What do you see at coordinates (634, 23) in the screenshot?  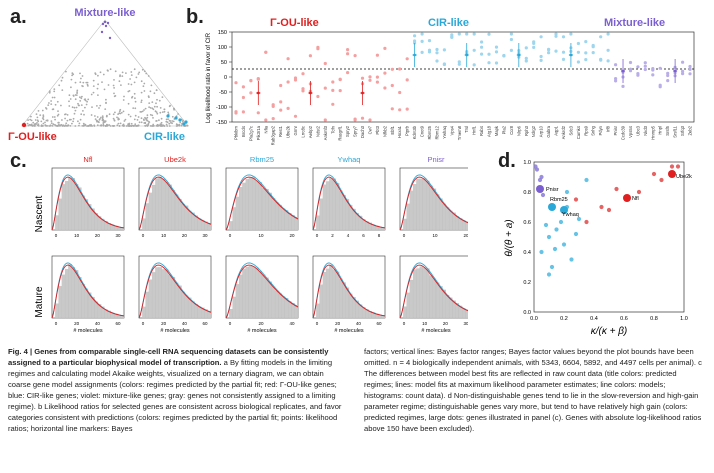 I see `group-label-mixture: Mixture-like` at bounding box center [634, 23].